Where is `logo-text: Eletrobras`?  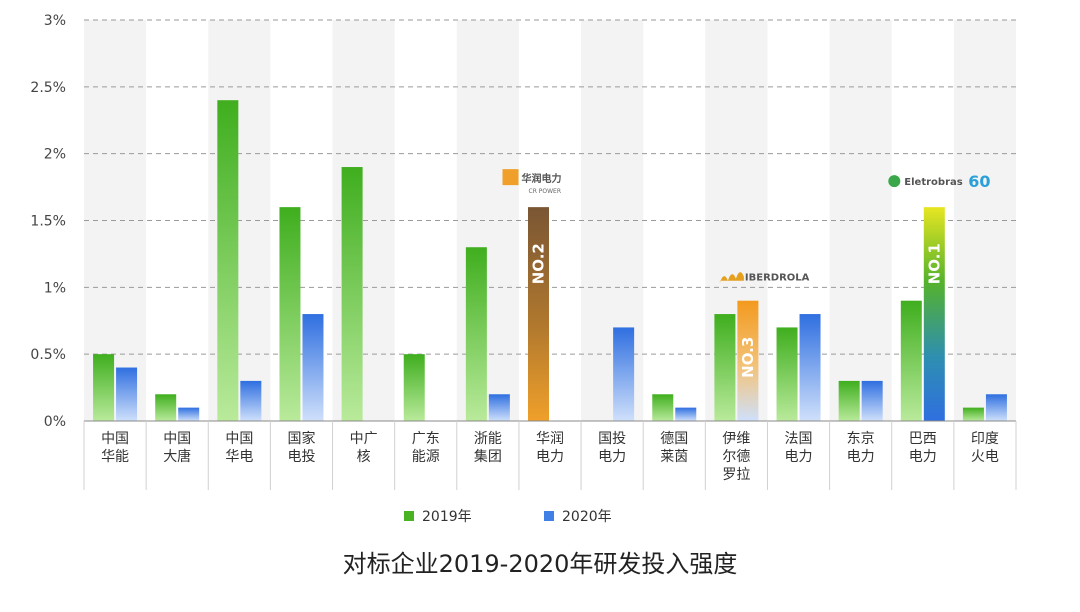 logo-text: Eletrobras is located at coordinates (933, 182).